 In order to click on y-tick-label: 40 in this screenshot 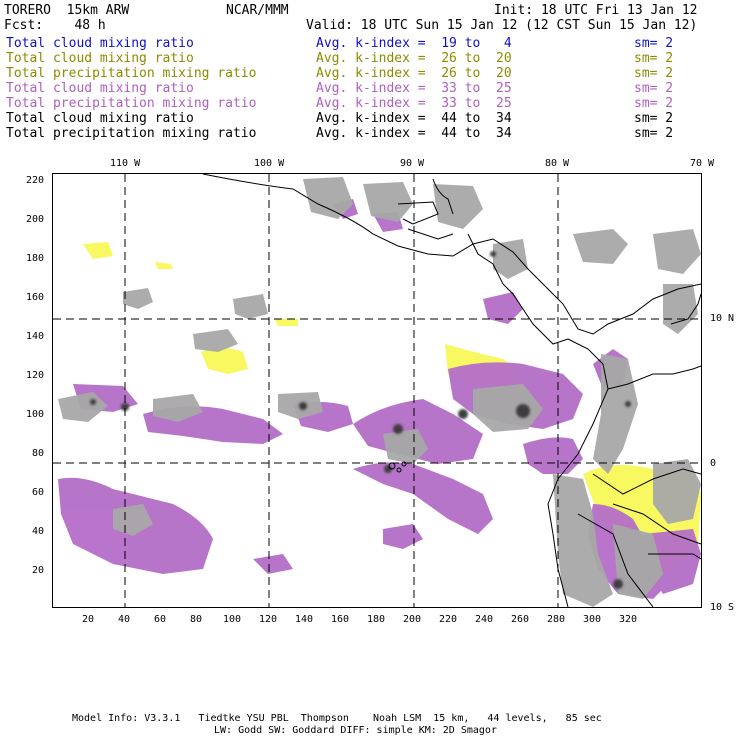, I will do `click(38, 531)`.